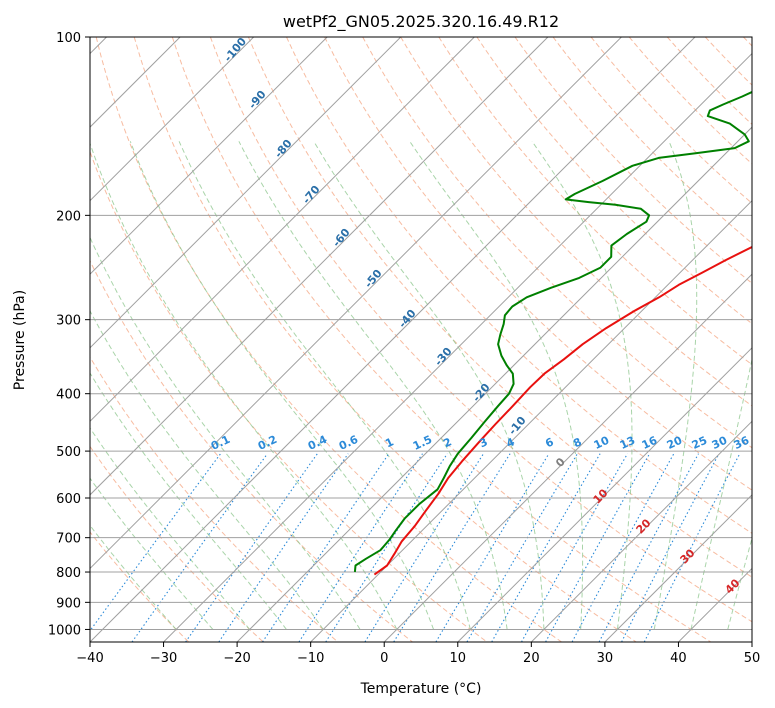 The width and height of the screenshot is (775, 708). Describe the element at coordinates (602, 443) in the screenshot. I see `mixing-ratio-label: 10` at that location.